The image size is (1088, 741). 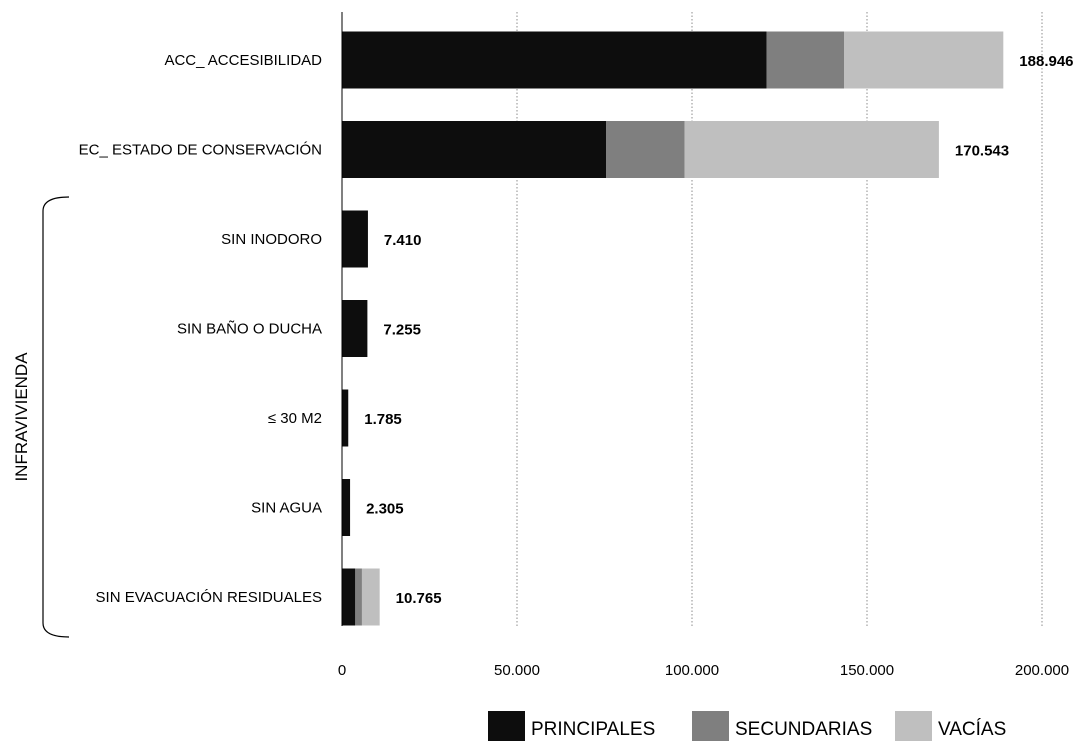 What do you see at coordinates (385, 509) in the screenshot?
I see `total-label-5: 2.305` at bounding box center [385, 509].